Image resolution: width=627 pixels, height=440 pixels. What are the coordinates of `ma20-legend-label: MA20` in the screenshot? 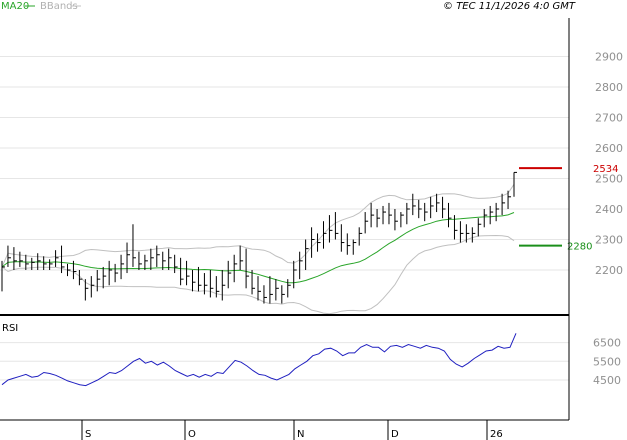 It's located at (15, 6).